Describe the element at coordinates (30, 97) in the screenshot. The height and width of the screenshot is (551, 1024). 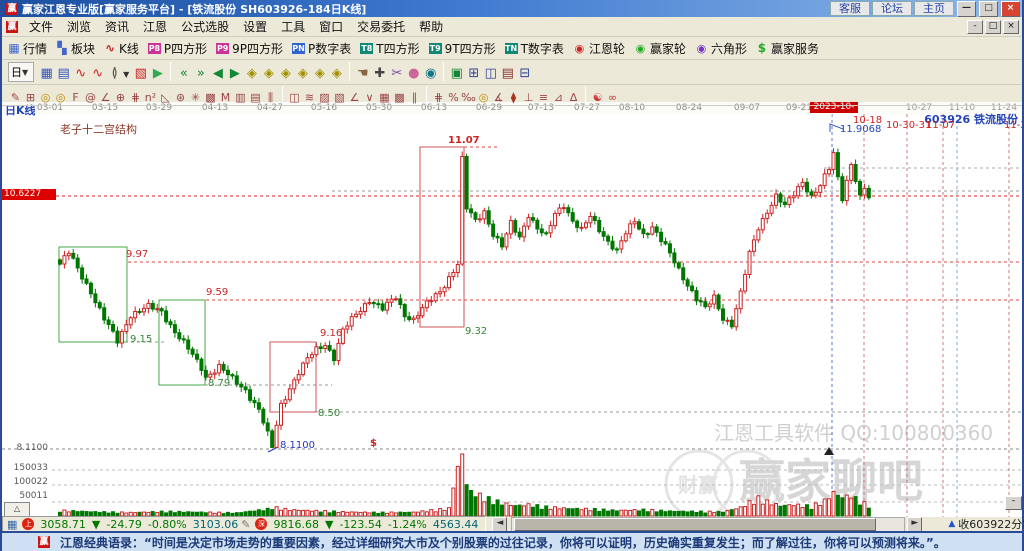
I see `grid-tool-icon: ⊞` at that location.